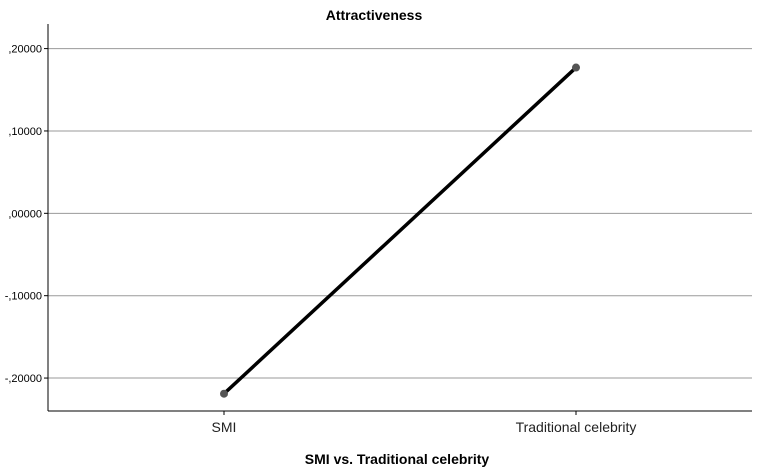  Describe the element at coordinates (23, 297) in the screenshot. I see `y-tick-label: -,10000` at that location.